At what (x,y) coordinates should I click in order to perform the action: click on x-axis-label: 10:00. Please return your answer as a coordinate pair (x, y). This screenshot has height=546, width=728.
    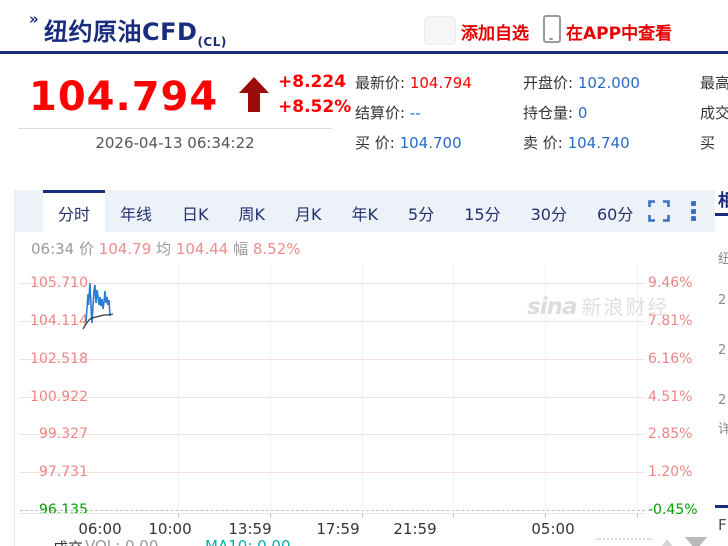
    Looking at the image, I should click on (170, 529).